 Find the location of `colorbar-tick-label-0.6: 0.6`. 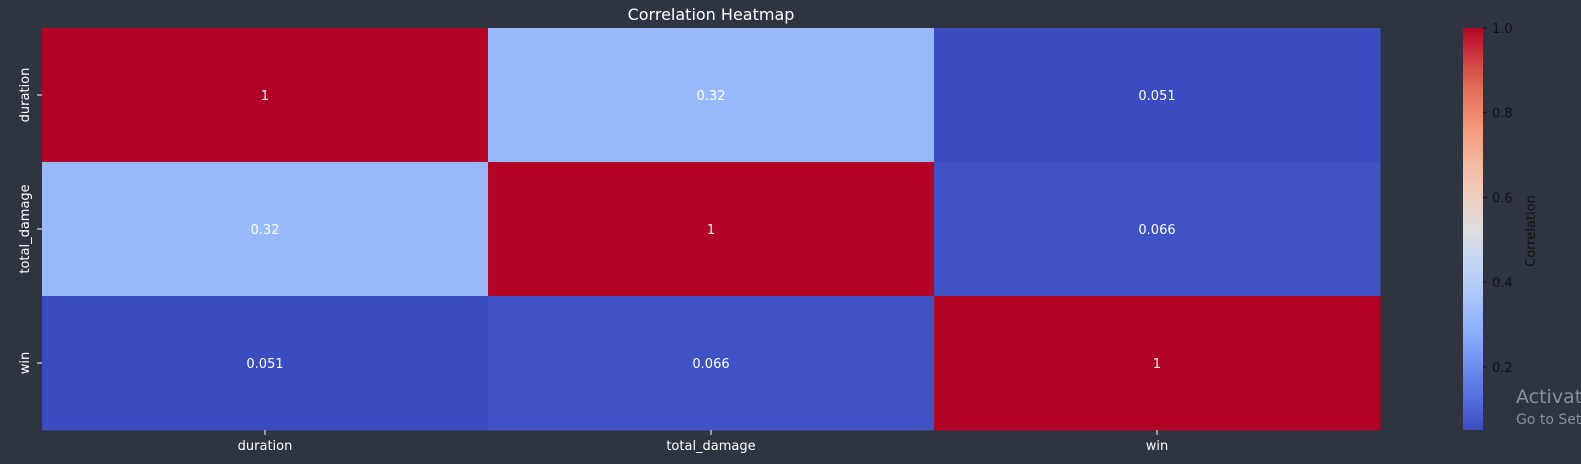

colorbar-tick-label-0.6: 0.6 is located at coordinates (1502, 198).